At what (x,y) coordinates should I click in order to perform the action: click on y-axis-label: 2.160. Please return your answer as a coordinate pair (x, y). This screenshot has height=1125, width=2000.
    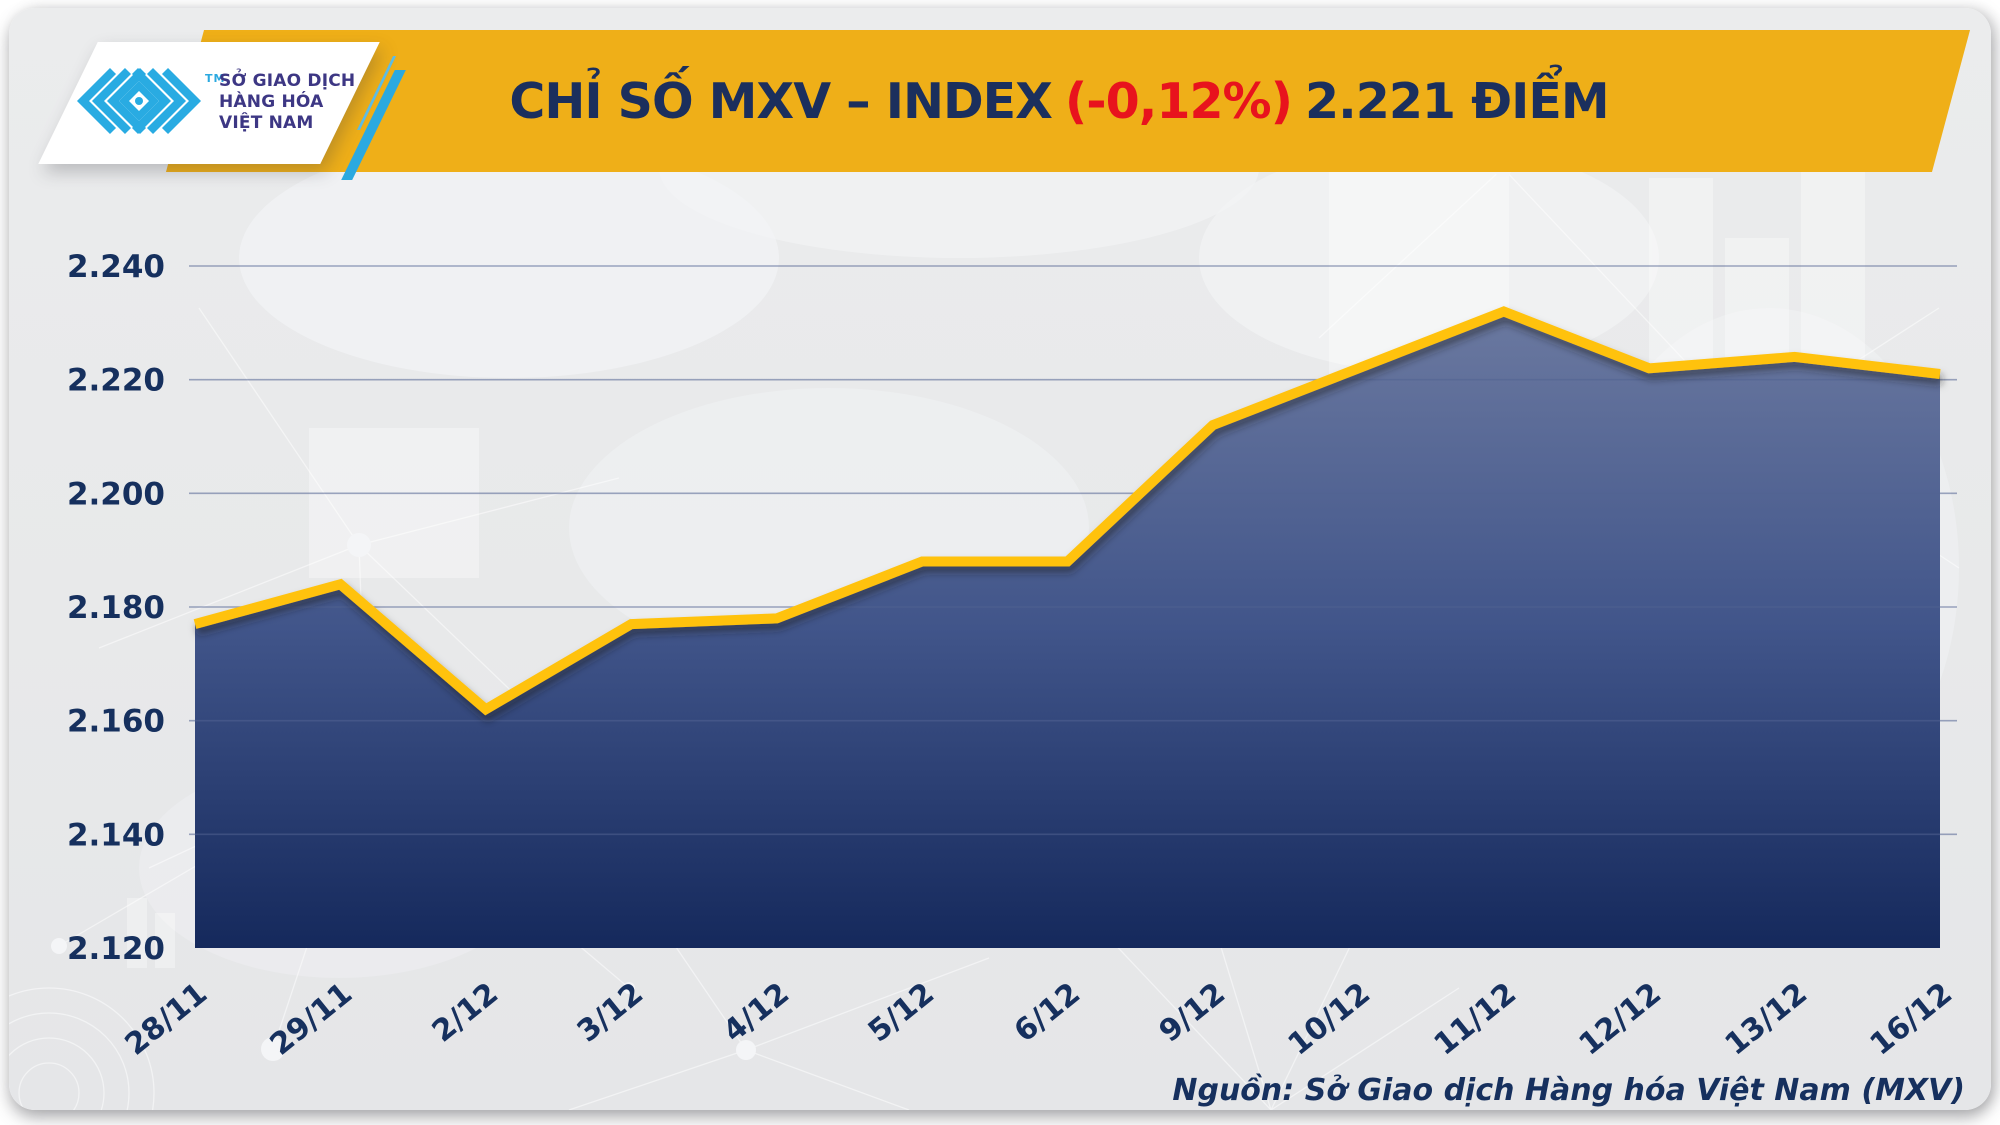
    Looking at the image, I should click on (116, 722).